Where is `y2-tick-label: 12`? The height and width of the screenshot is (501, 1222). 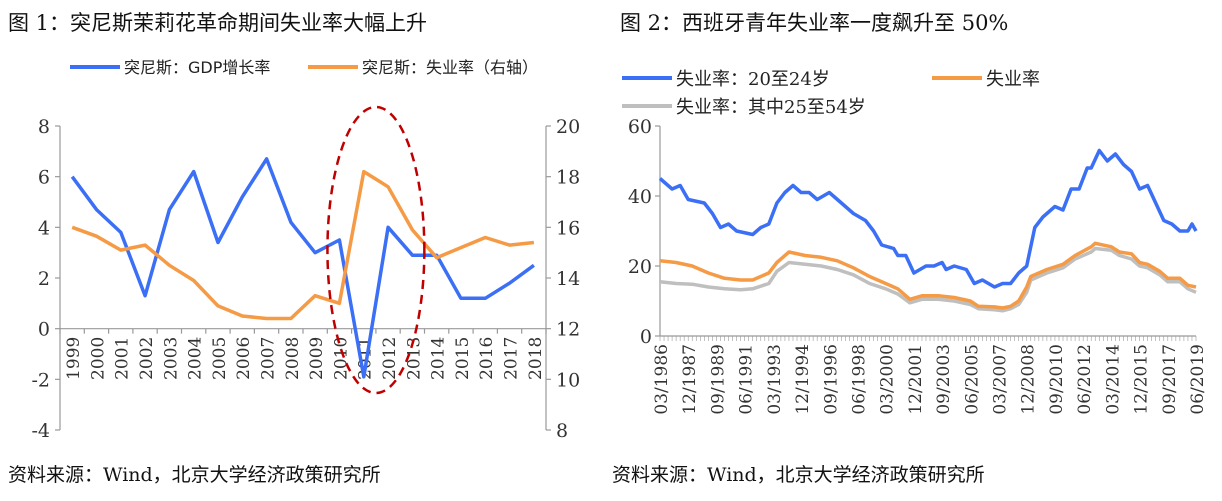 y2-tick-label: 12 is located at coordinates (568, 330).